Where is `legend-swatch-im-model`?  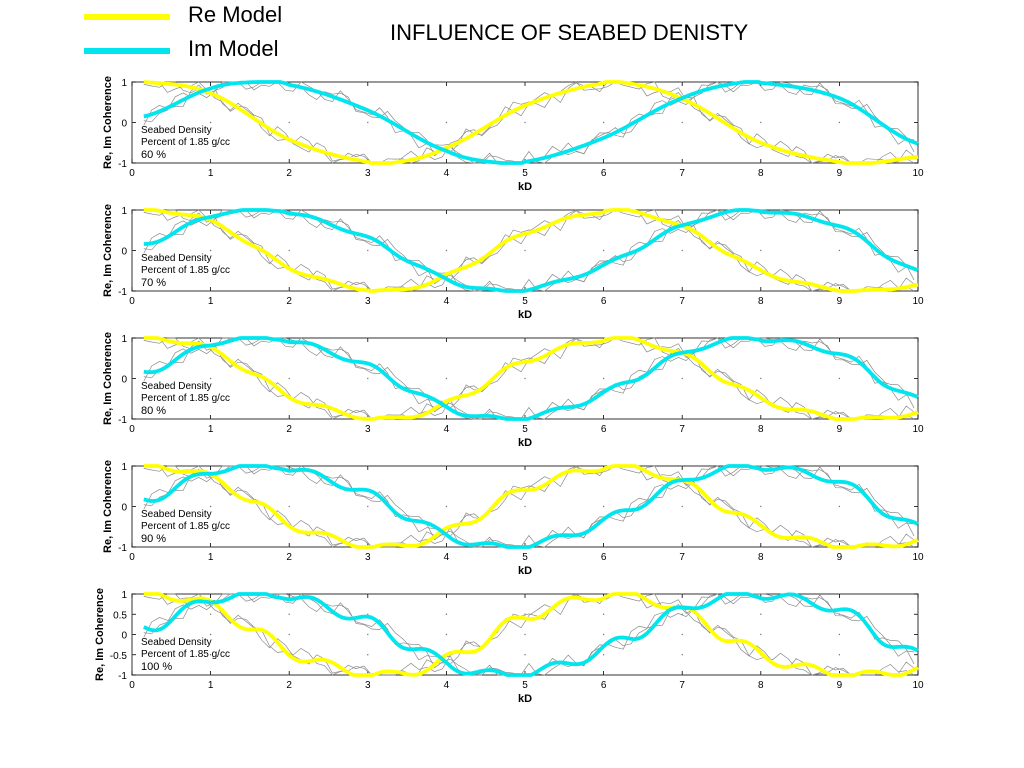 legend-swatch-im-model is located at coordinates (127, 51).